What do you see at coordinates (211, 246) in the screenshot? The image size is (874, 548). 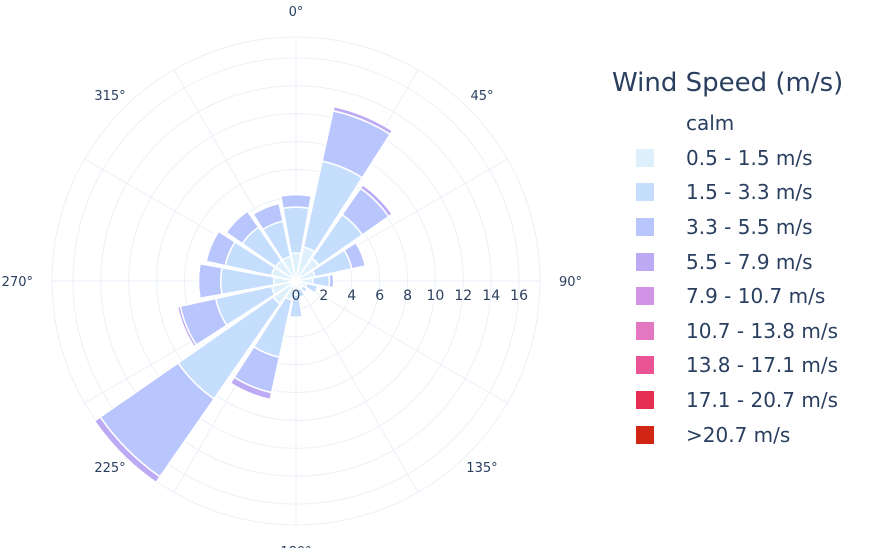 I see `bar-segment-292.5deg-series-4` at bounding box center [211, 246].